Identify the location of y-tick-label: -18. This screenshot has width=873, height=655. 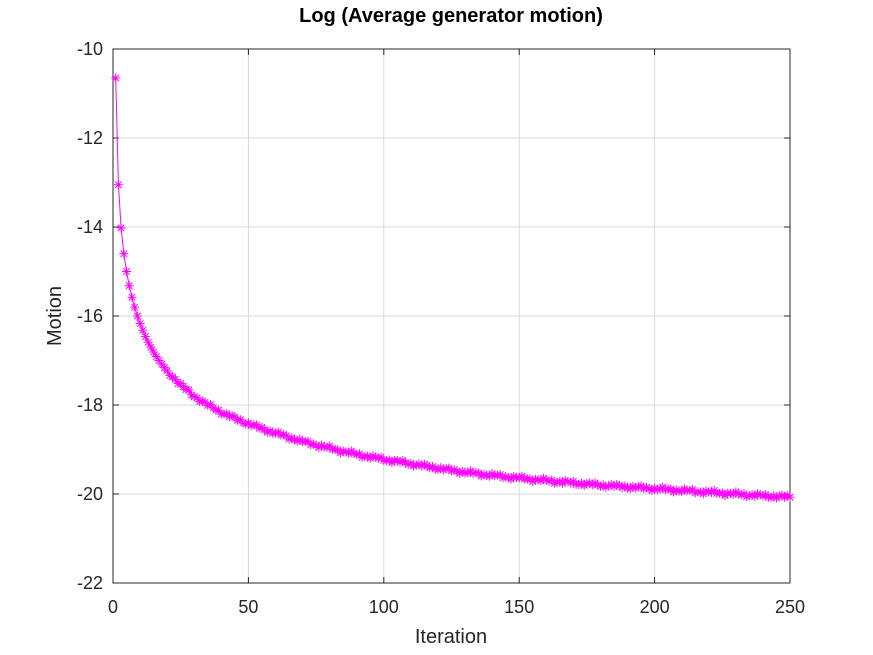
(90, 405).